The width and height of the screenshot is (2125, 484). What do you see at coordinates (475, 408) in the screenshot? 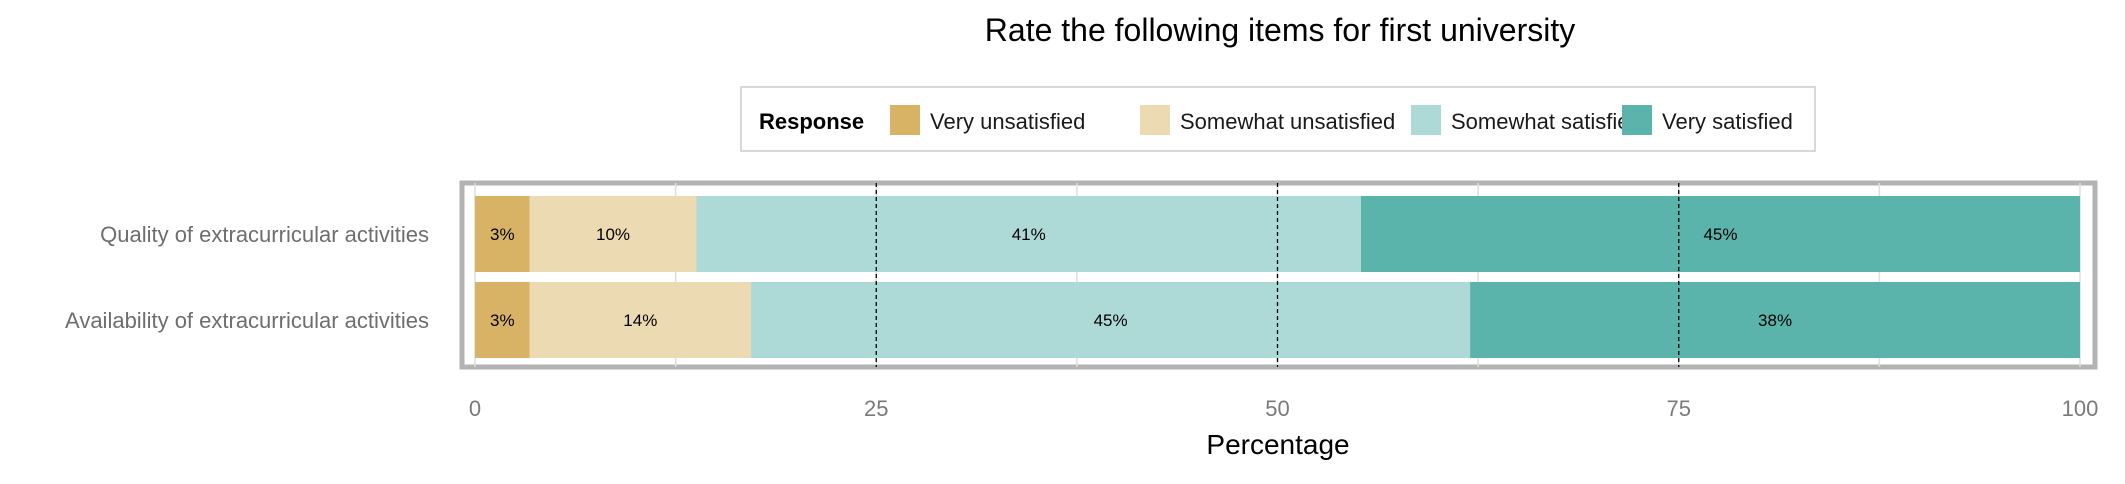
I see `x-tick-label: 0` at bounding box center [475, 408].